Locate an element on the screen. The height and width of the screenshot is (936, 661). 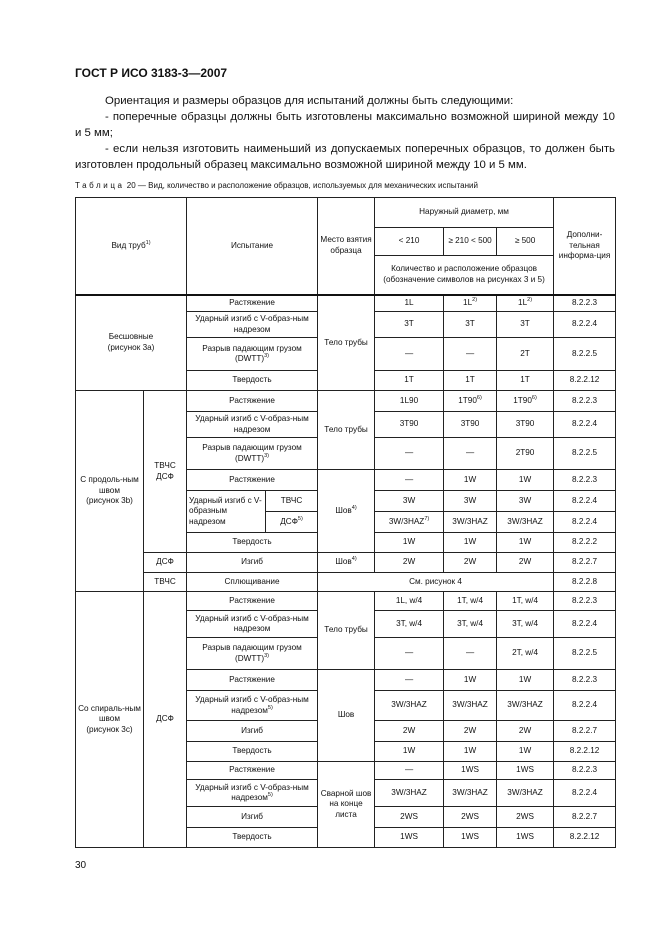
table-row: Растяжение Шов — 1W 1W 8.2.2.3 is located at coordinates (346, 715).